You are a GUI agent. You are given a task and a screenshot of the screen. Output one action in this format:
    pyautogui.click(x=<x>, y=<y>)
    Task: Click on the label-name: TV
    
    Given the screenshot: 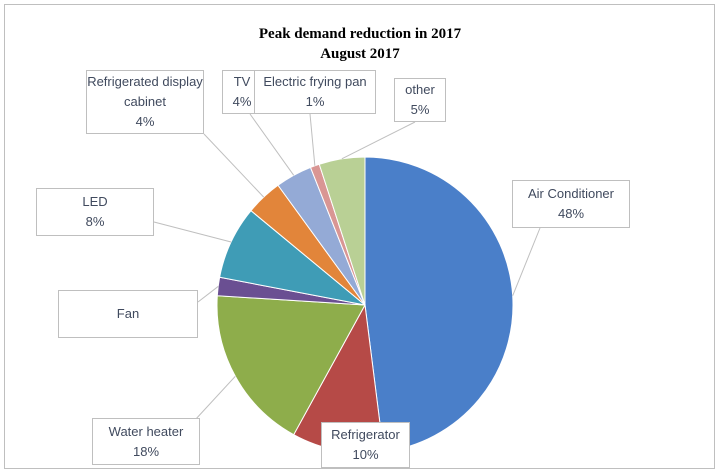 What is the action you would take?
    pyautogui.click(x=242, y=81)
    